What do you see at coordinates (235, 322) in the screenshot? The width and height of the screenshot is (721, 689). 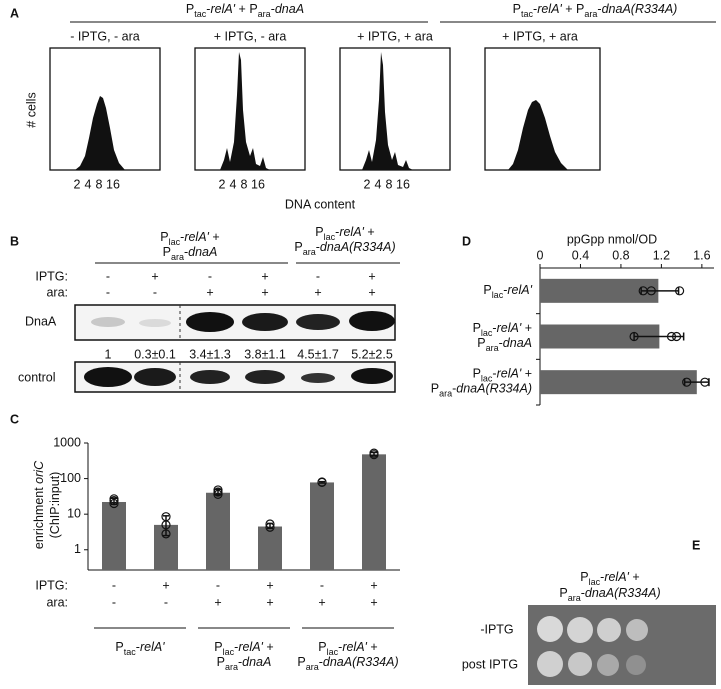 I see `blot-frame` at bounding box center [235, 322].